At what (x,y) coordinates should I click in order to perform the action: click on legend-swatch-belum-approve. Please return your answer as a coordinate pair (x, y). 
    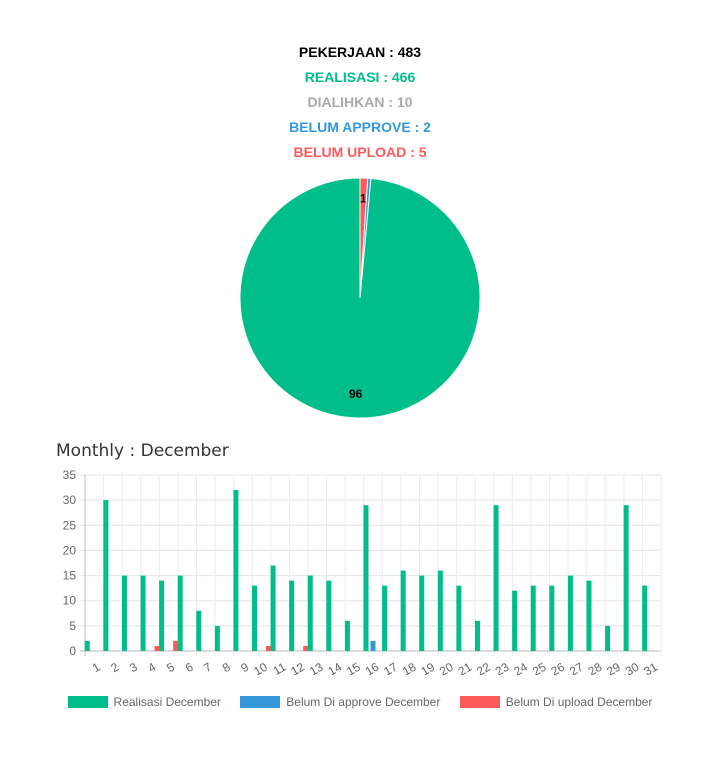
    Looking at the image, I should click on (260, 702).